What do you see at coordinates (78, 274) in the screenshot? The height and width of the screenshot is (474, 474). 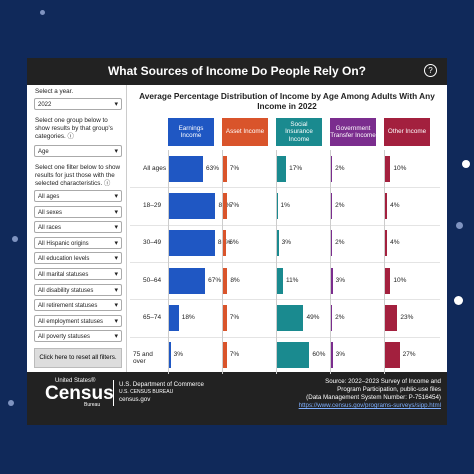 I see `filter-select: All marital statuses` at bounding box center [78, 274].